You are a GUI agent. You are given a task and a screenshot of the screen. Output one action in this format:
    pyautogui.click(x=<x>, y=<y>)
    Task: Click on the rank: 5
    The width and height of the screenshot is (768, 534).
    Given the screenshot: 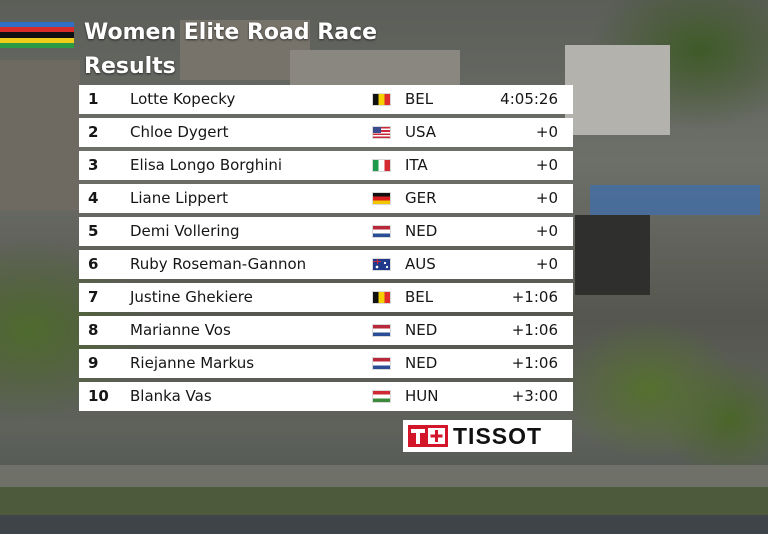 What is the action you would take?
    pyautogui.click(x=93, y=231)
    